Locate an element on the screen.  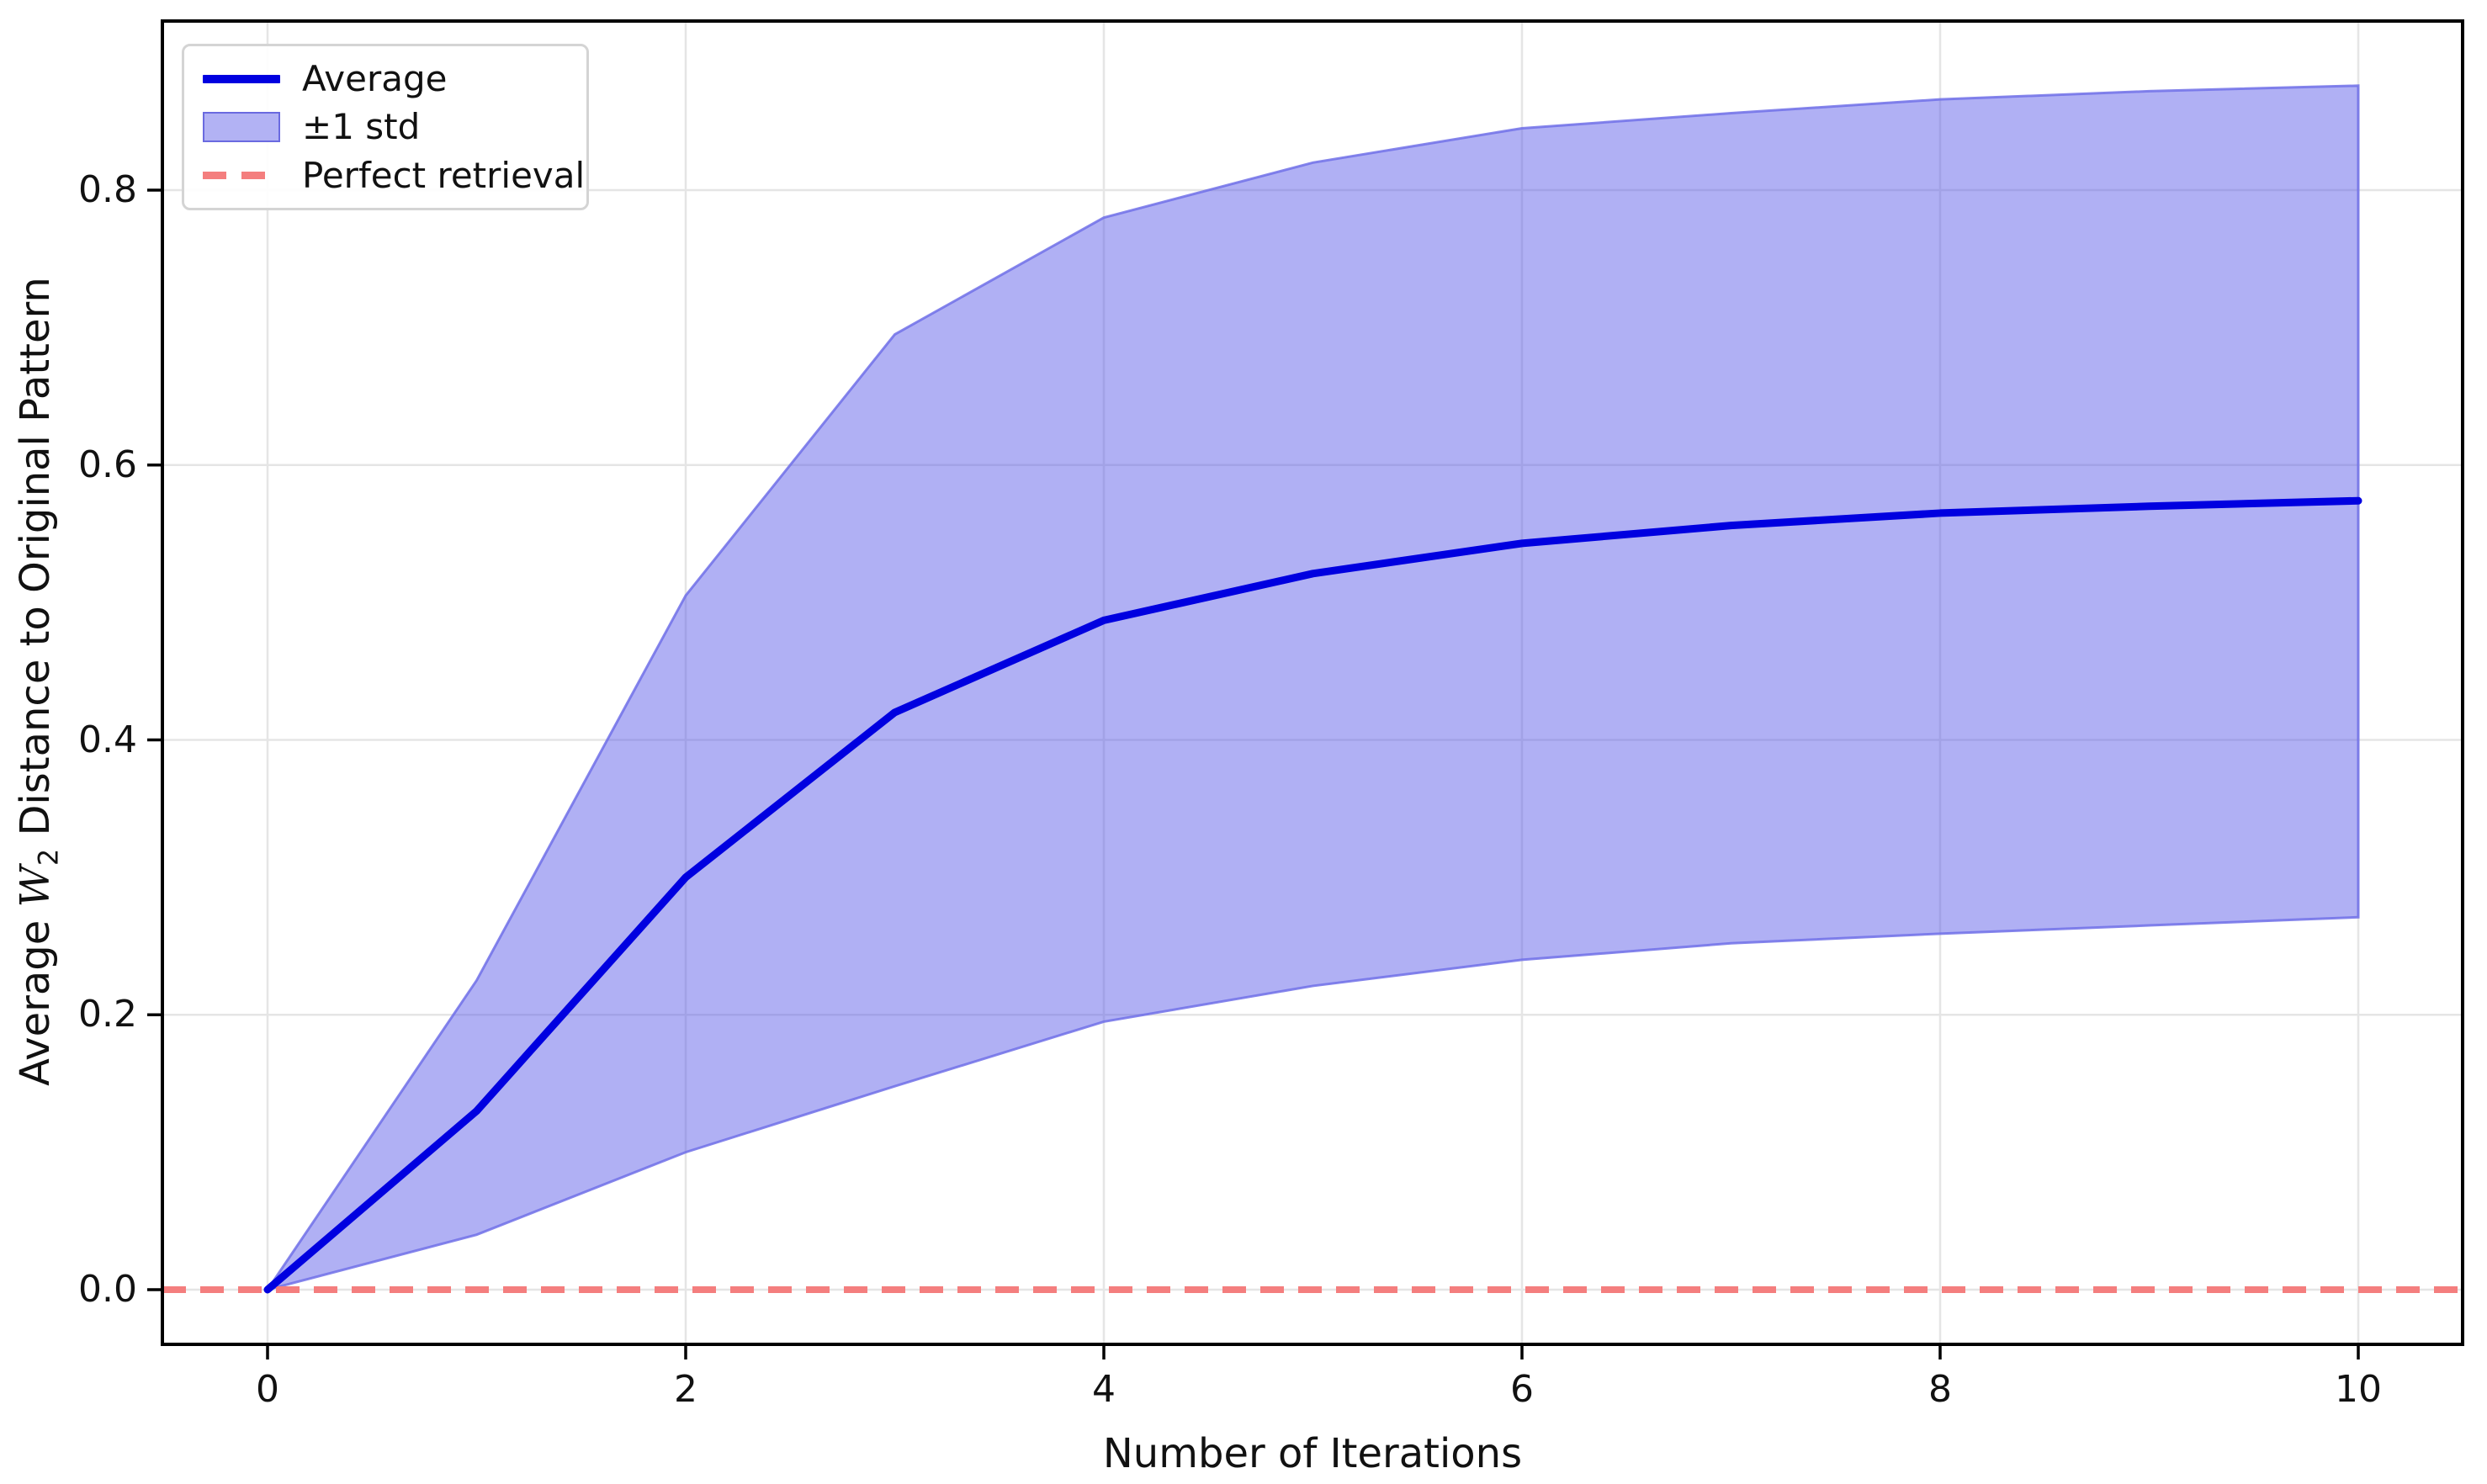
average-line-swatch is located at coordinates (242, 78).